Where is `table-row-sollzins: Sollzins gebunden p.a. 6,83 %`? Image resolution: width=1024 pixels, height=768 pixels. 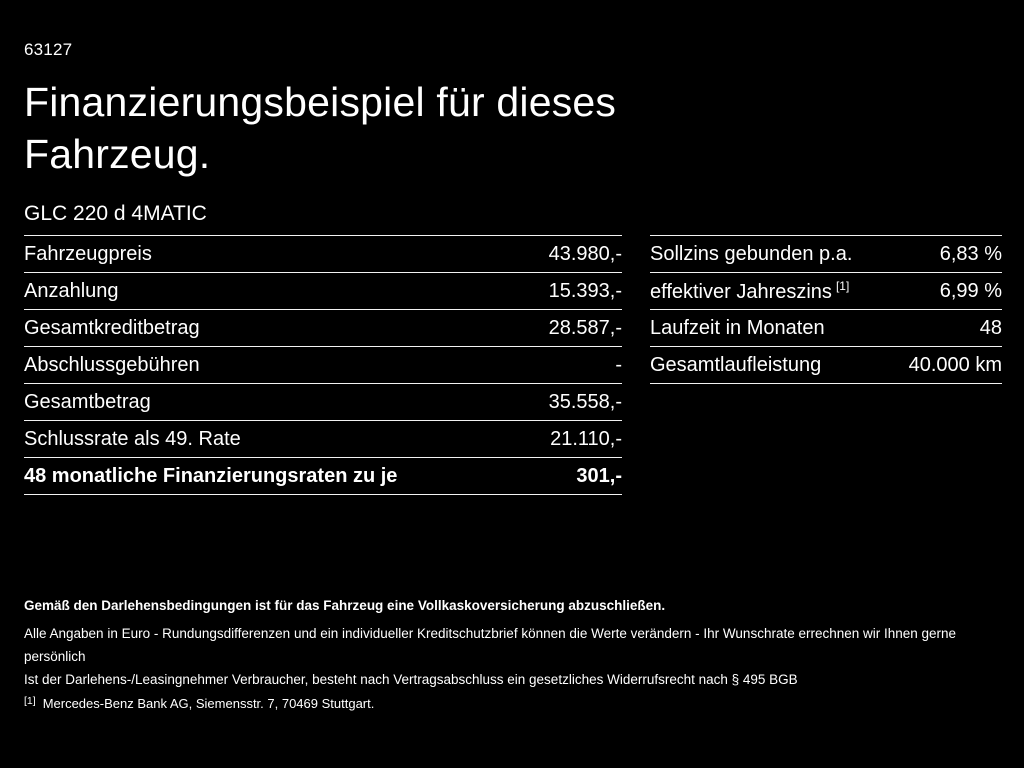 table-row-sollzins: Sollzins gebunden p.a. 6,83 % is located at coordinates (826, 255).